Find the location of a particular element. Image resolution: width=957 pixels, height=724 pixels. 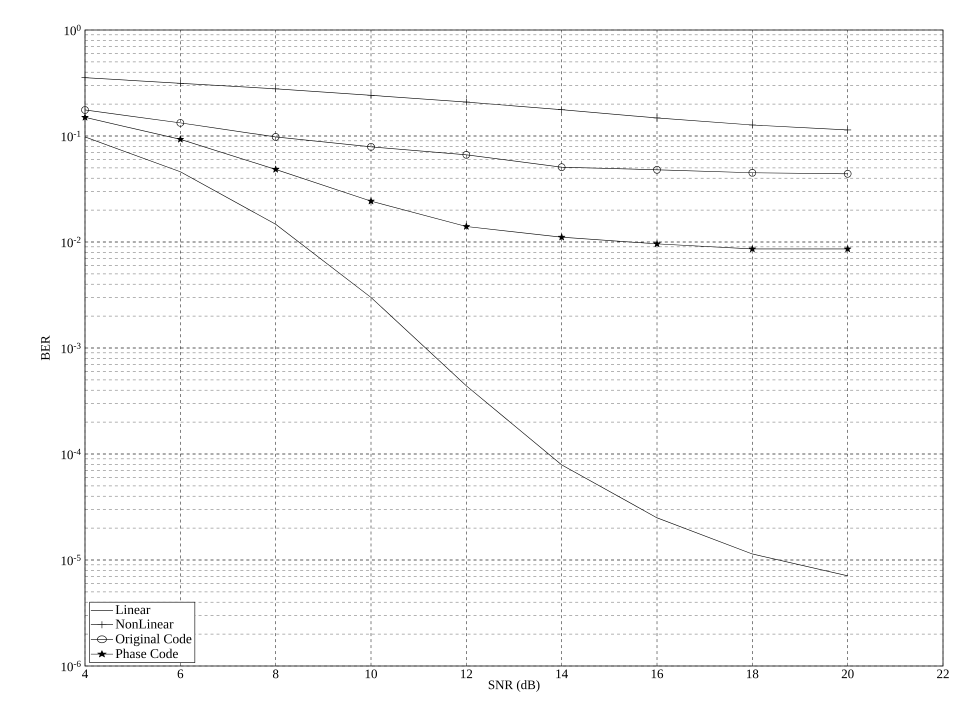

x-tick-label: 12 is located at coordinates (466, 674).